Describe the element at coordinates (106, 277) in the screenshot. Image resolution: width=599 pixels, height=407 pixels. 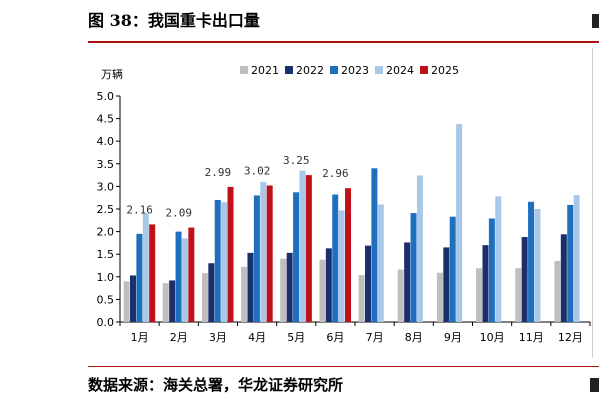
I see `y-tick-label: 1.0` at that location.